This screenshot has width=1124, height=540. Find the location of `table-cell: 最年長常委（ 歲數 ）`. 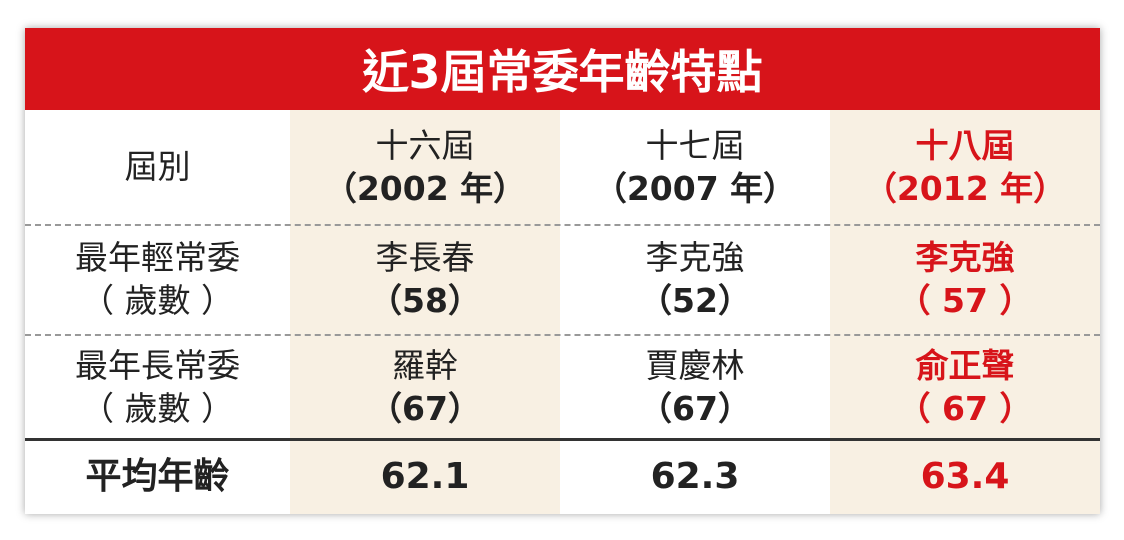

table-cell: 最年長常委（ 歲數 ） is located at coordinates (157, 387).